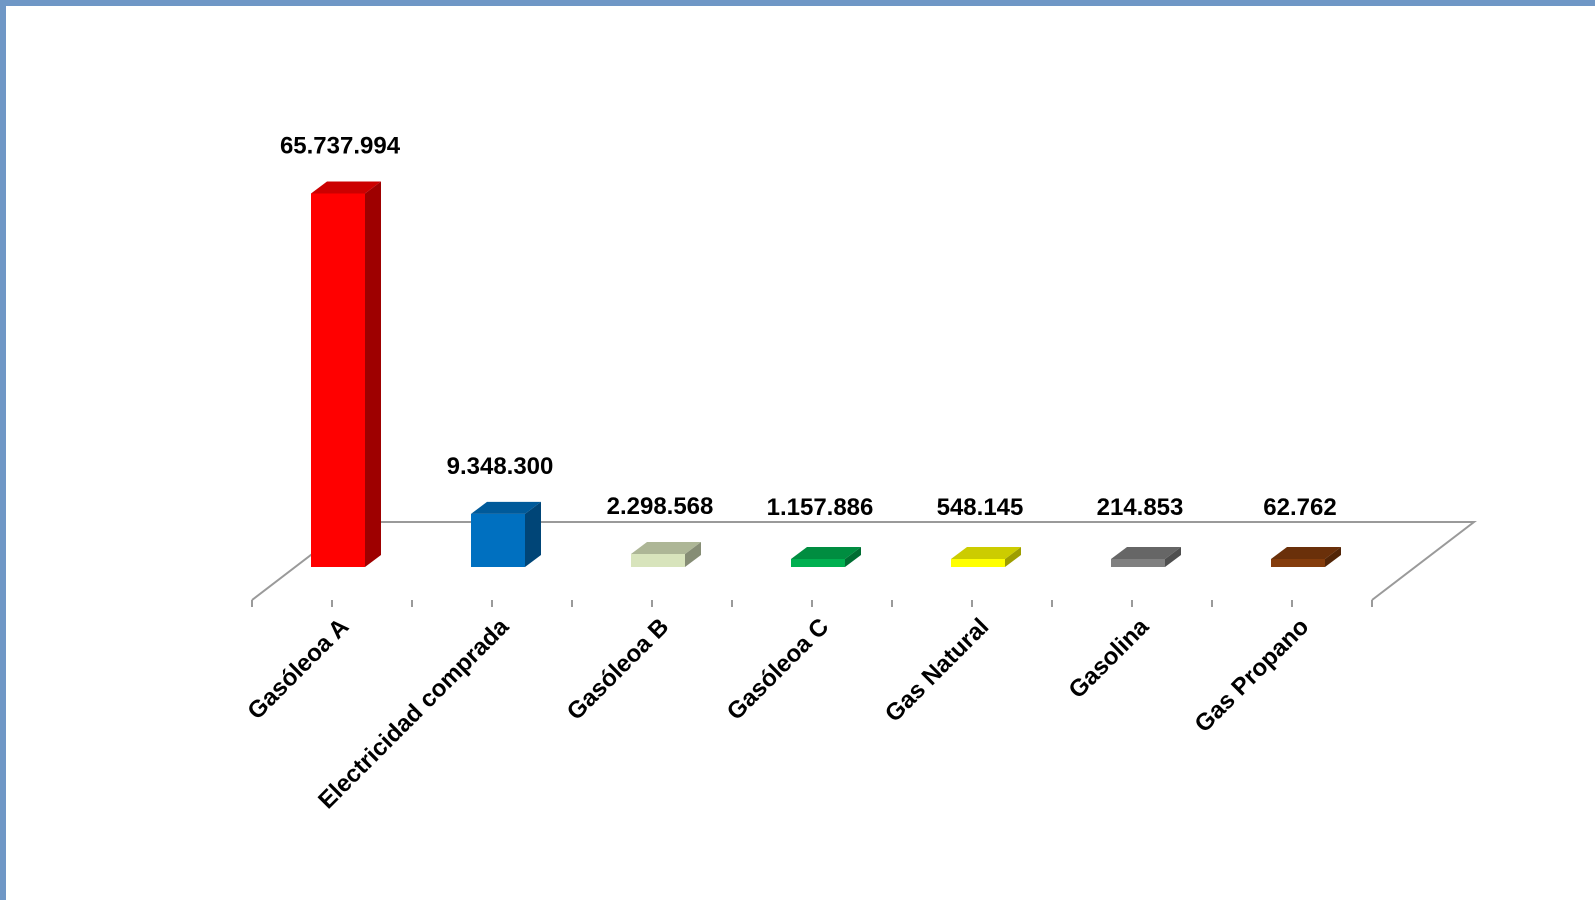 This screenshot has height=900, width=1595. Describe the element at coordinates (1140, 507) in the screenshot. I see `data-label-6: 214.853` at that location.